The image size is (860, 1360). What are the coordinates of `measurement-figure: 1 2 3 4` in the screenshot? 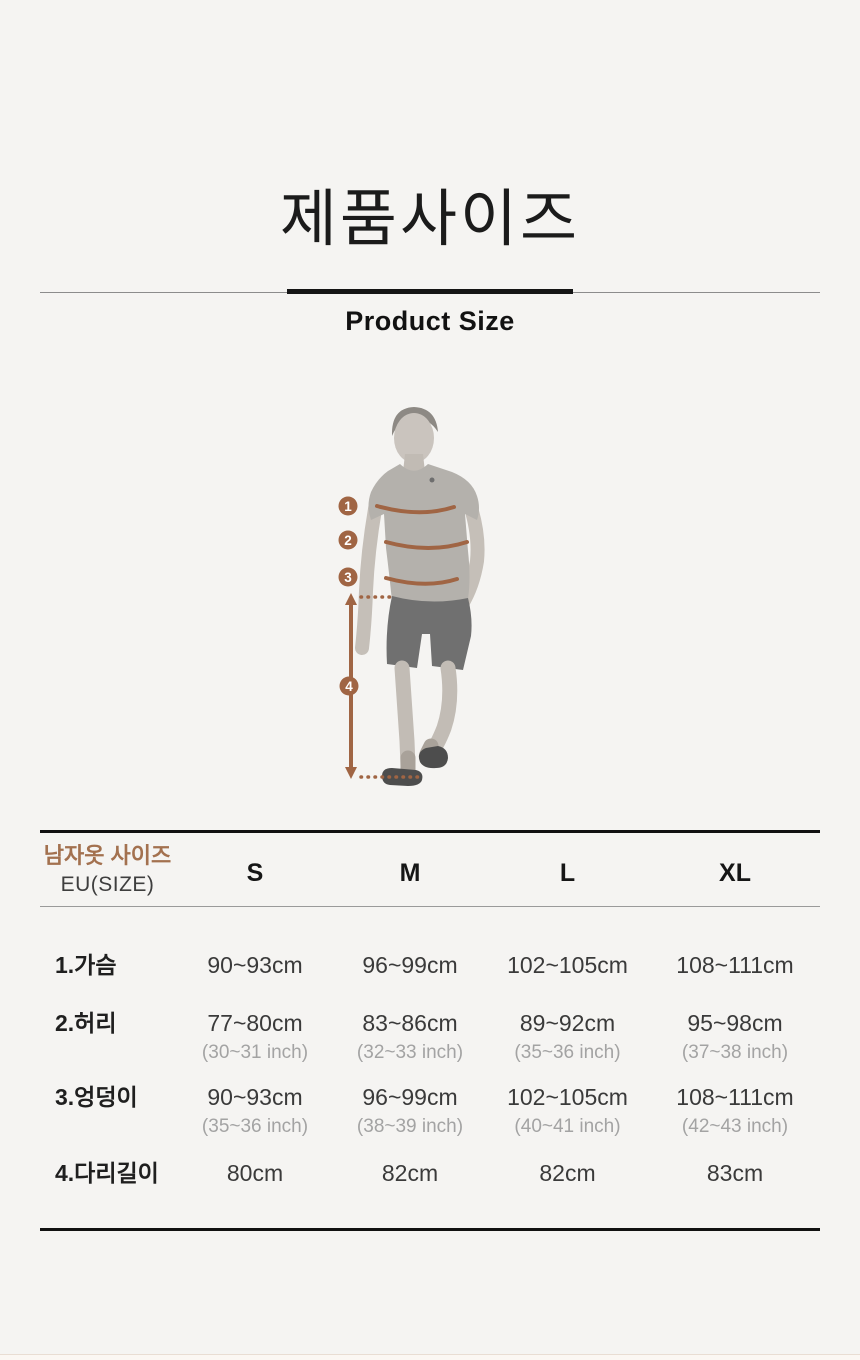 It's located at (440, 596).